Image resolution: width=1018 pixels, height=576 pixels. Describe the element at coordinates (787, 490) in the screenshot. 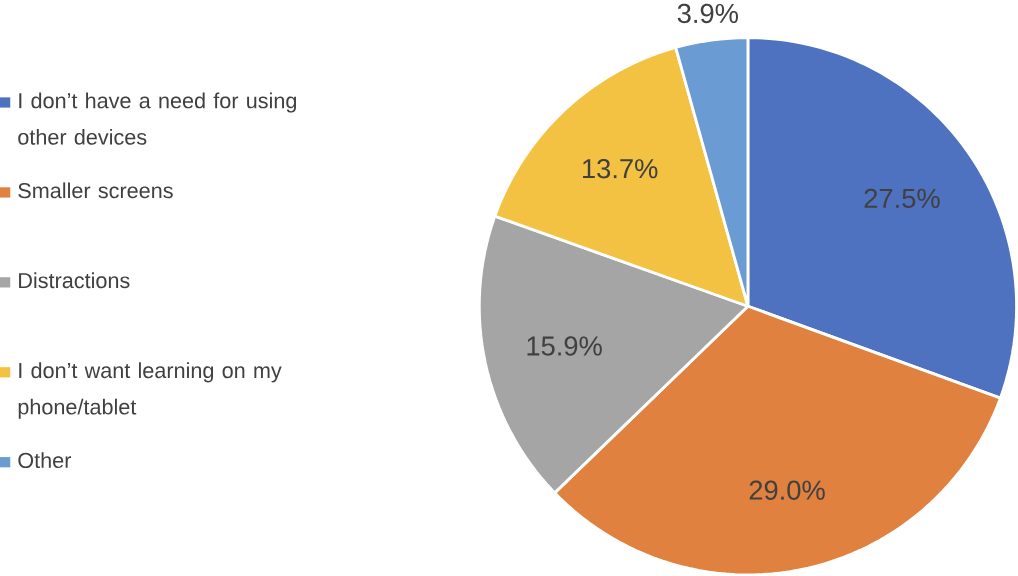

I see `data-label: 29.0%` at that location.